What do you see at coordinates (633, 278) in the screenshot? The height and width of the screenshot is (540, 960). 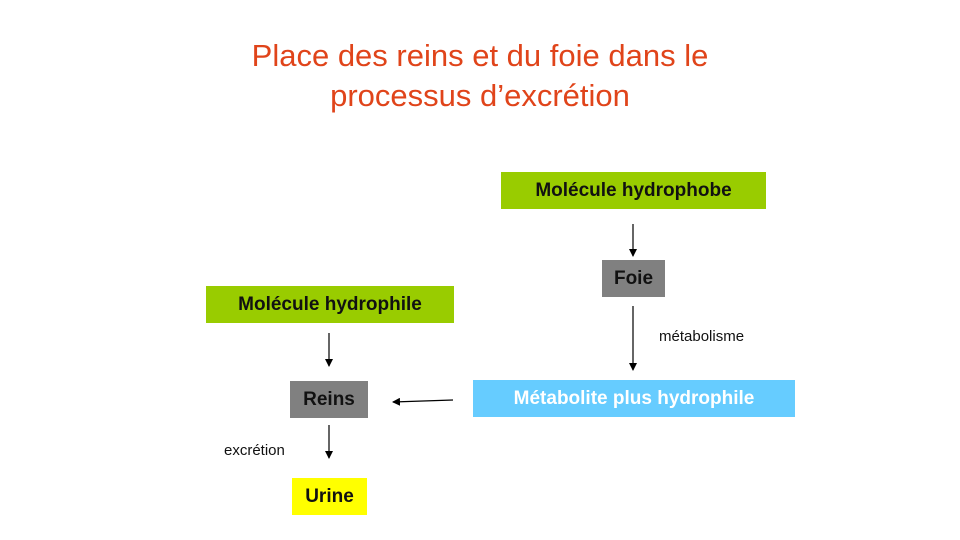 I see `node-foie: Foie` at bounding box center [633, 278].